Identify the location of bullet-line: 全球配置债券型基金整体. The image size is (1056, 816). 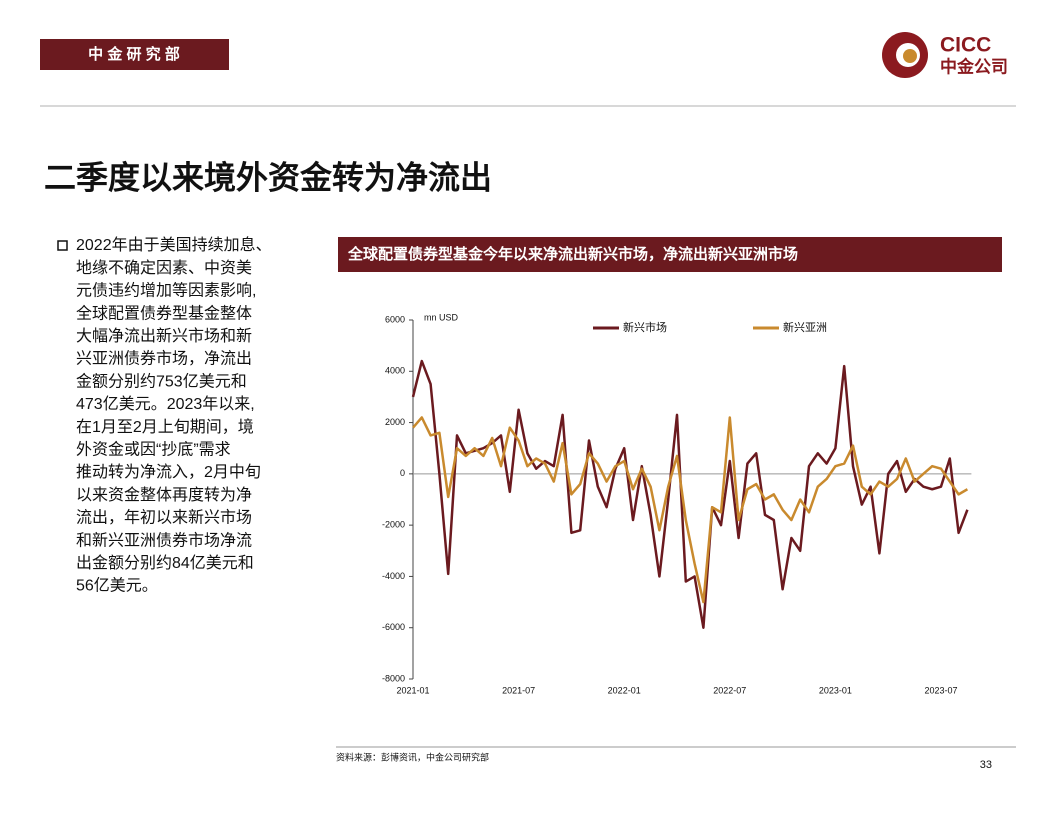
(164, 313).